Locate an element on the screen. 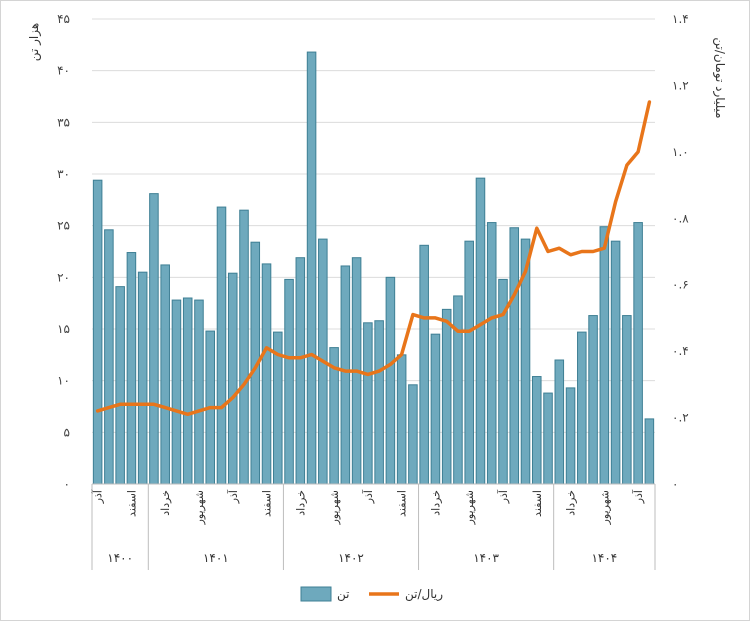 The width and height of the screenshot is (750, 621). right-axis-title: میلیارد تومان/تن is located at coordinates (719, 77).